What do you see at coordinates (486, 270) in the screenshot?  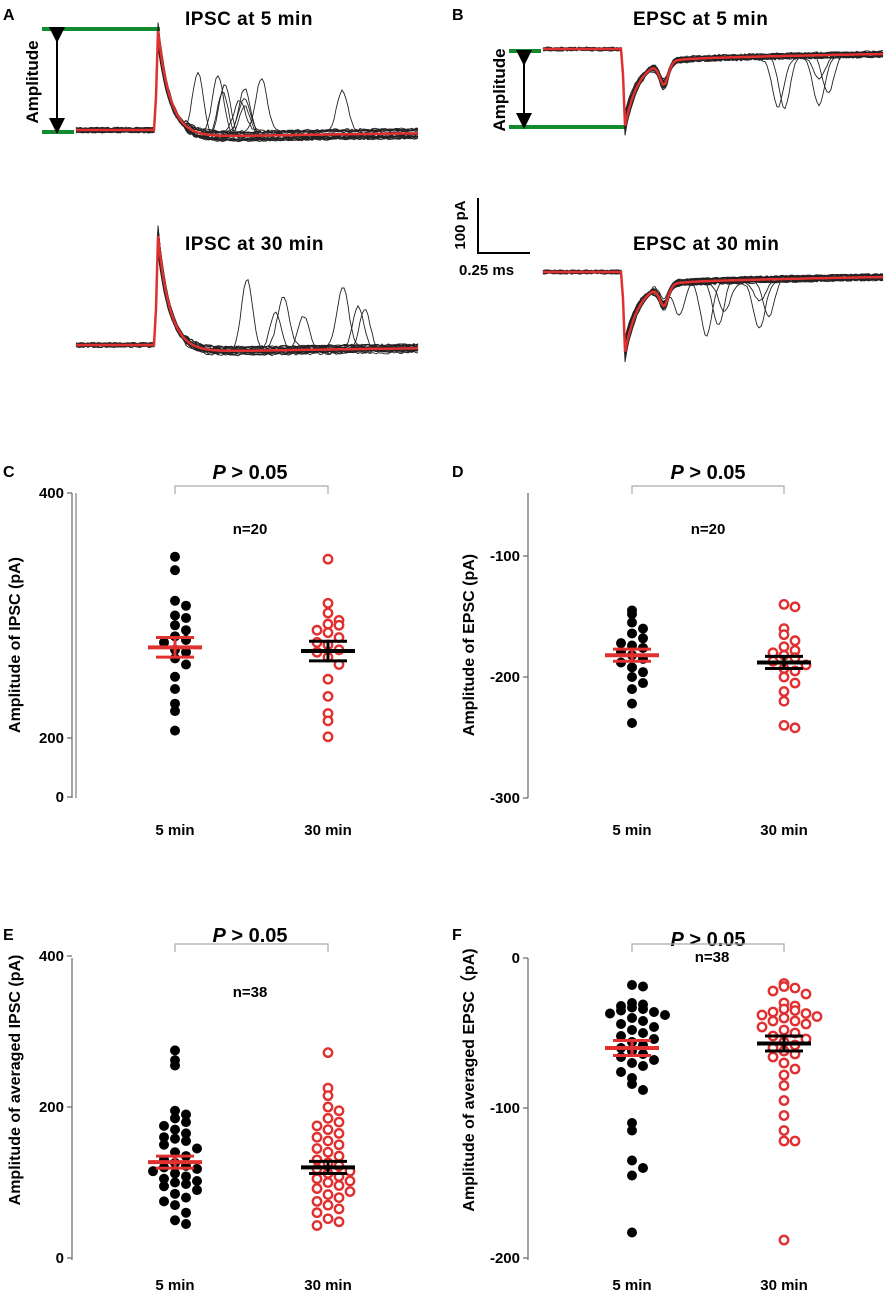 I see `scale-time-label: 0.25 ms` at bounding box center [486, 270].